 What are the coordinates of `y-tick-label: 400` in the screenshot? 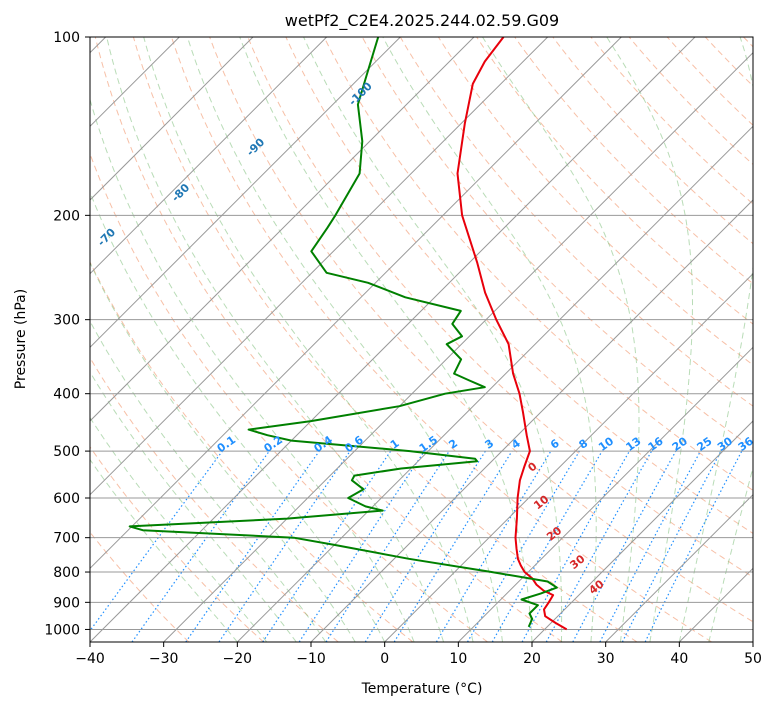 It's located at (66, 395).